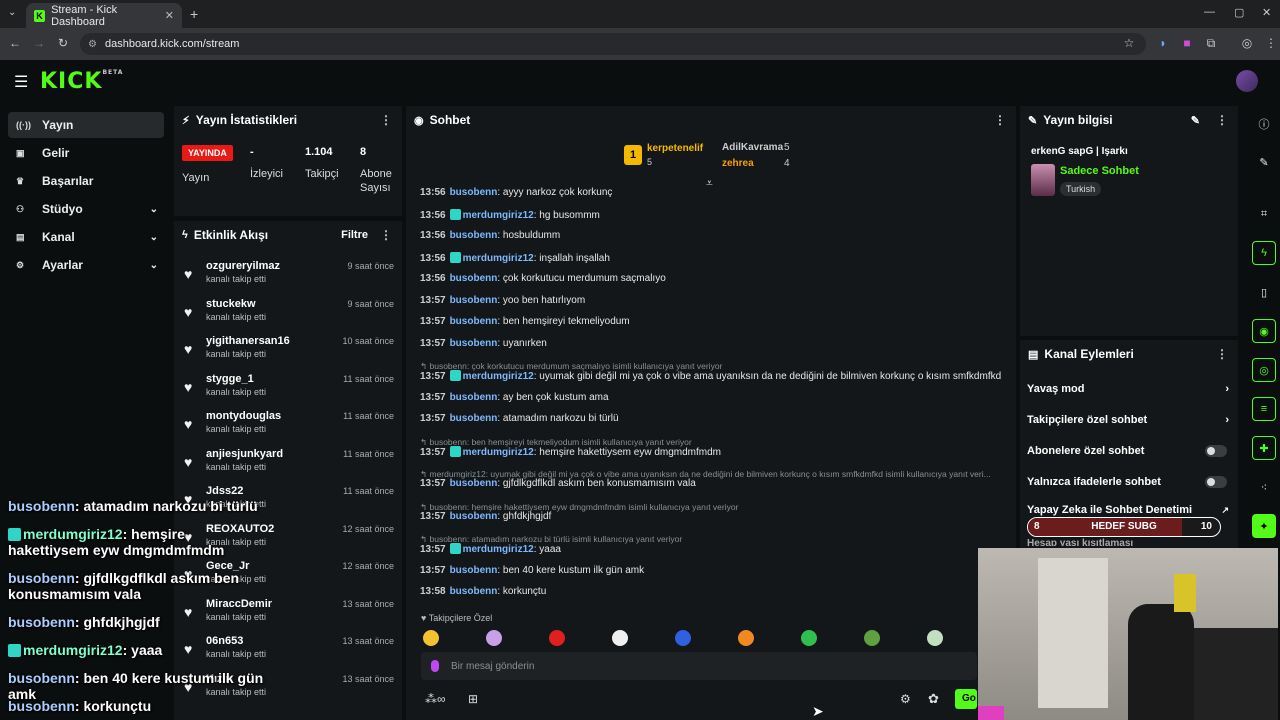 The width and height of the screenshot is (1280, 720). What do you see at coordinates (715, 259) in the screenshot?
I see `chat-message: 13:56 merdumgiriz12: inşallah inşallah` at bounding box center [715, 259].